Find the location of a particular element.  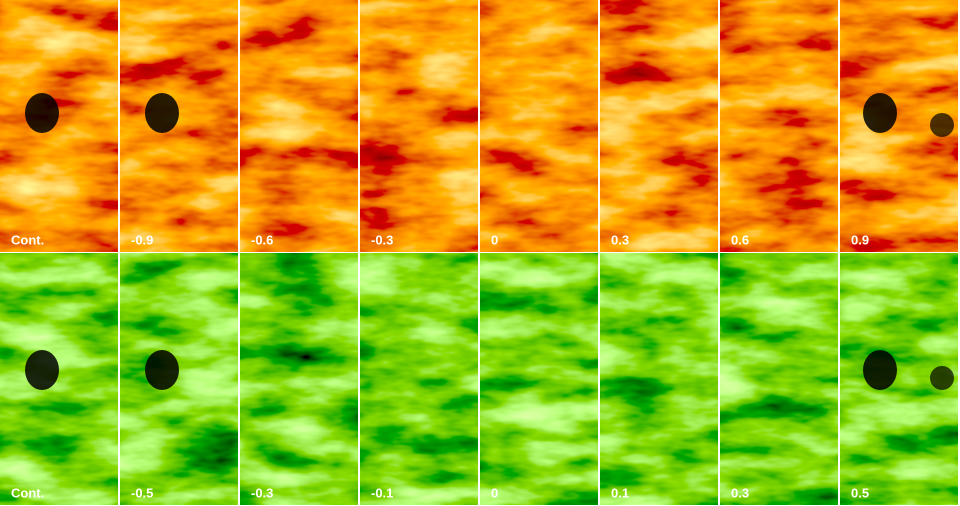

panel-label: 0.5 is located at coordinates (860, 492).